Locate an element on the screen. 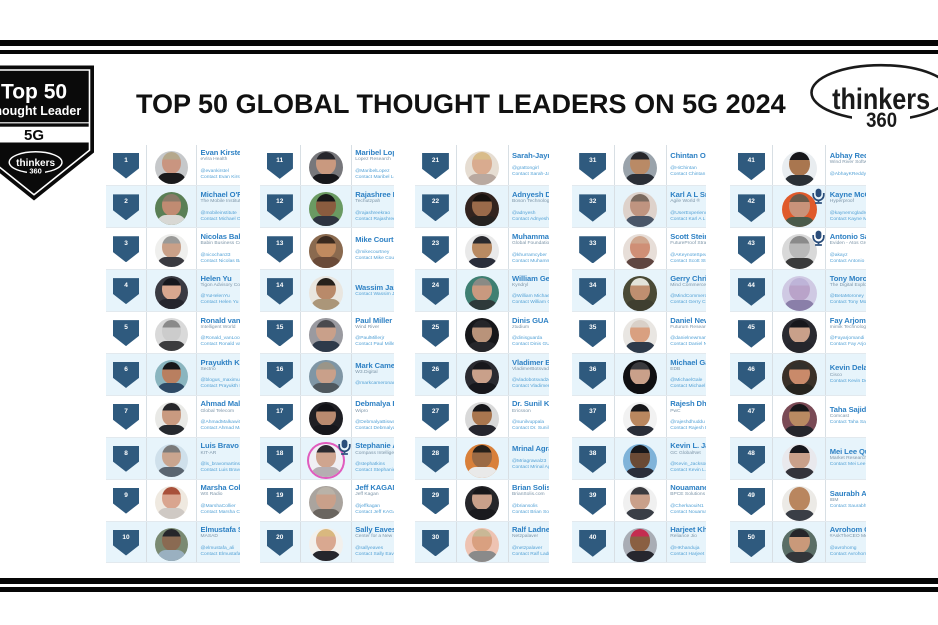  svg-text: 5G is located at coordinates (34, 134).